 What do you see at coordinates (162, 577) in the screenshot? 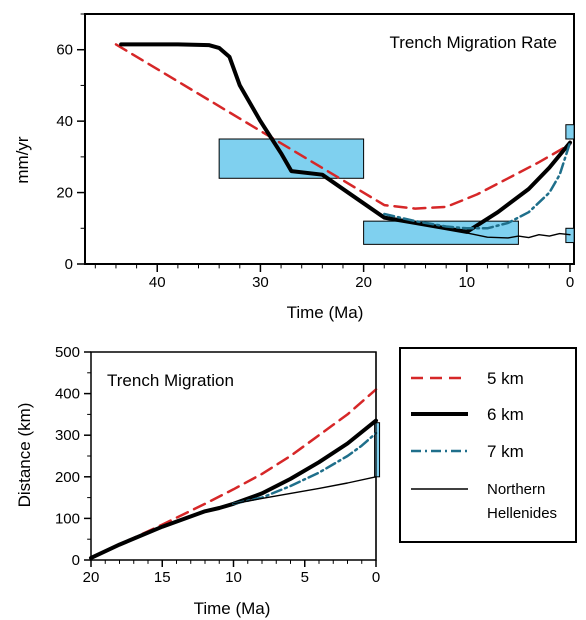
I see `x-tick-label: 15` at bounding box center [162, 577].